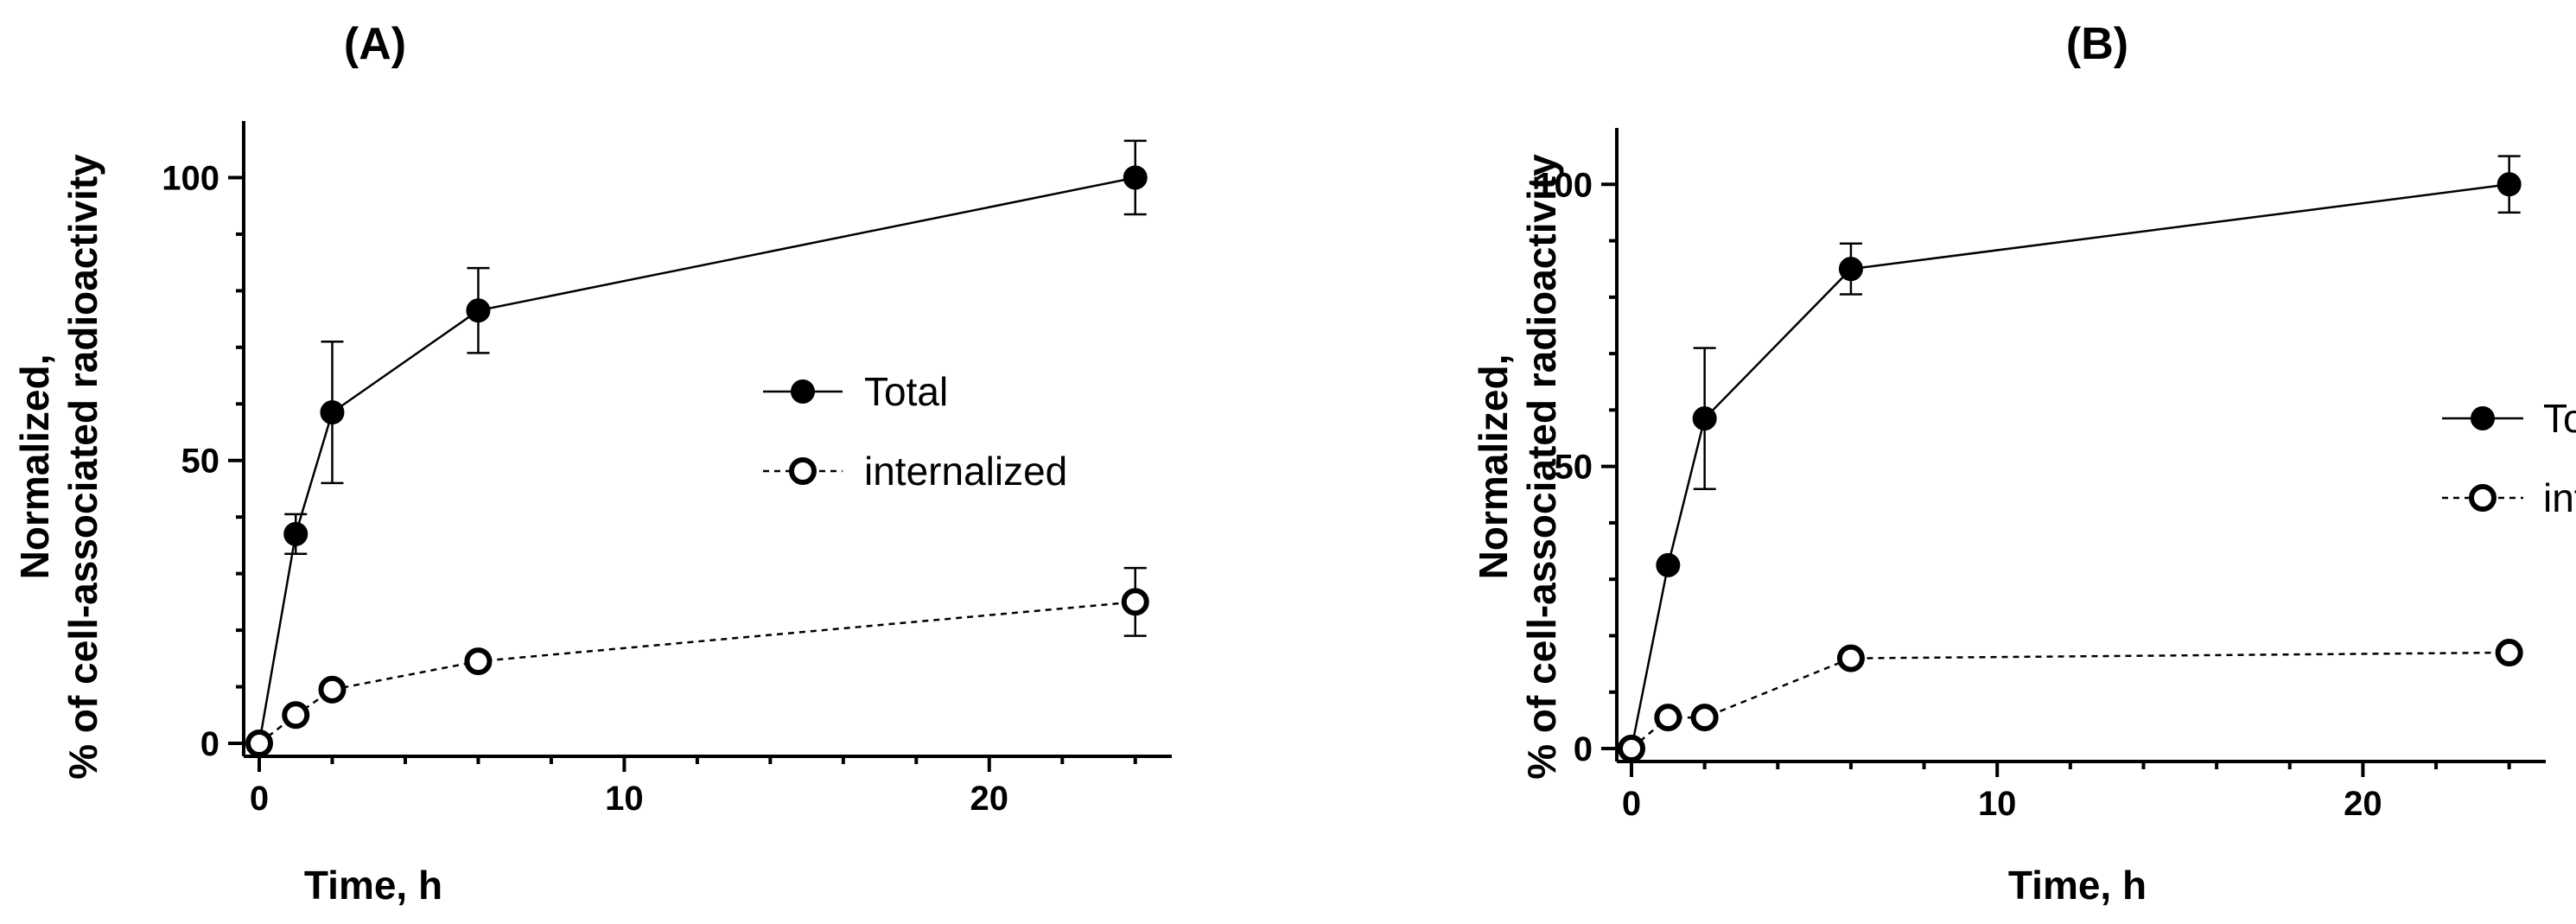 This screenshot has height=924, width=2576. What do you see at coordinates (2097, 44) in the screenshot?
I see `chart-title: (B)` at bounding box center [2097, 44].